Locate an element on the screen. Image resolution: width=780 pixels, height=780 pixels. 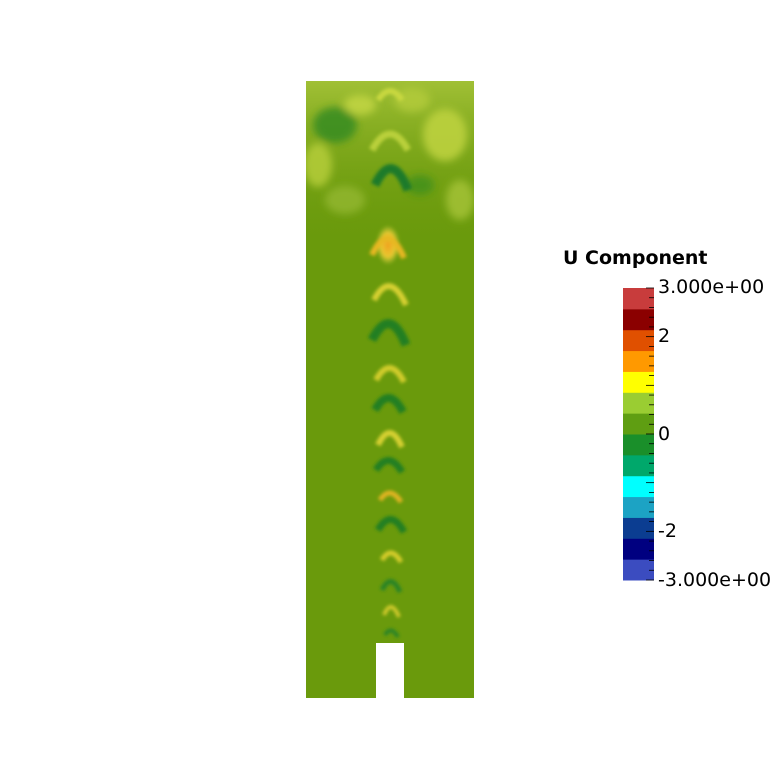
legend-min-label: -3.000e+00 is located at coordinates (715, 580).